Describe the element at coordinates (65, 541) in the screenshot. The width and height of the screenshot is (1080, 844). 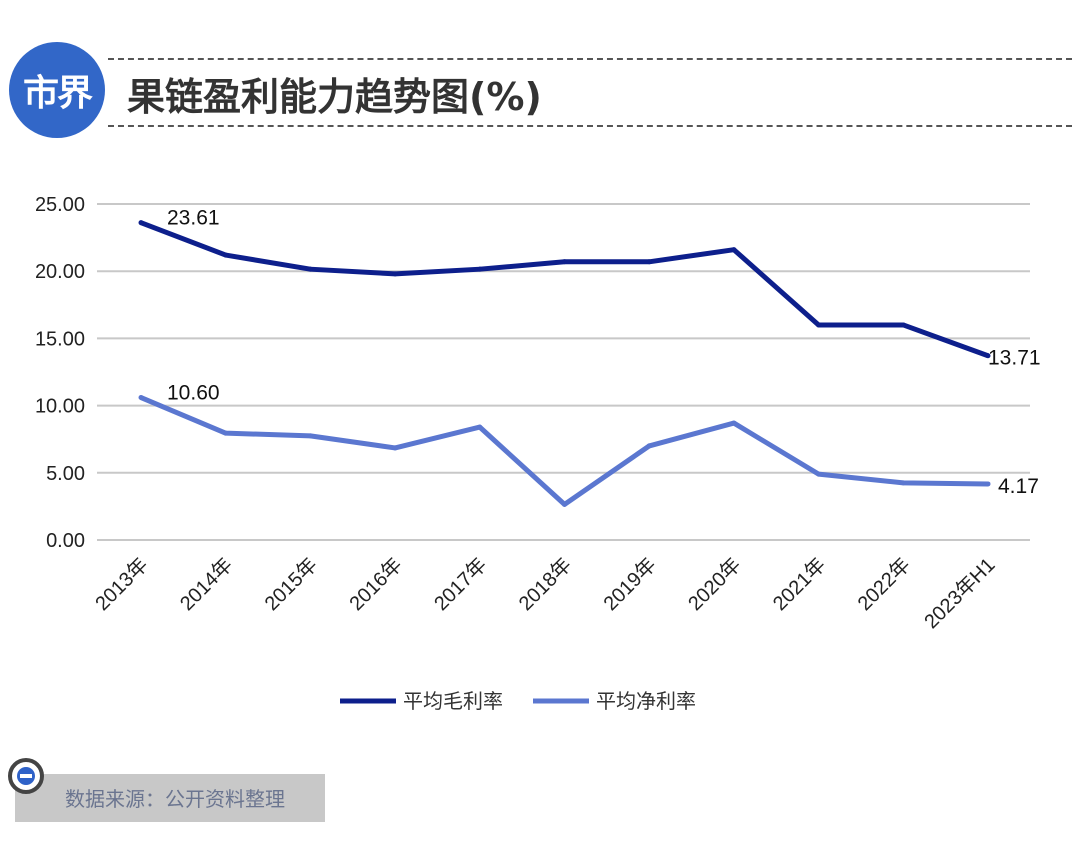
I see `y-tick-label: 0.00` at that location.